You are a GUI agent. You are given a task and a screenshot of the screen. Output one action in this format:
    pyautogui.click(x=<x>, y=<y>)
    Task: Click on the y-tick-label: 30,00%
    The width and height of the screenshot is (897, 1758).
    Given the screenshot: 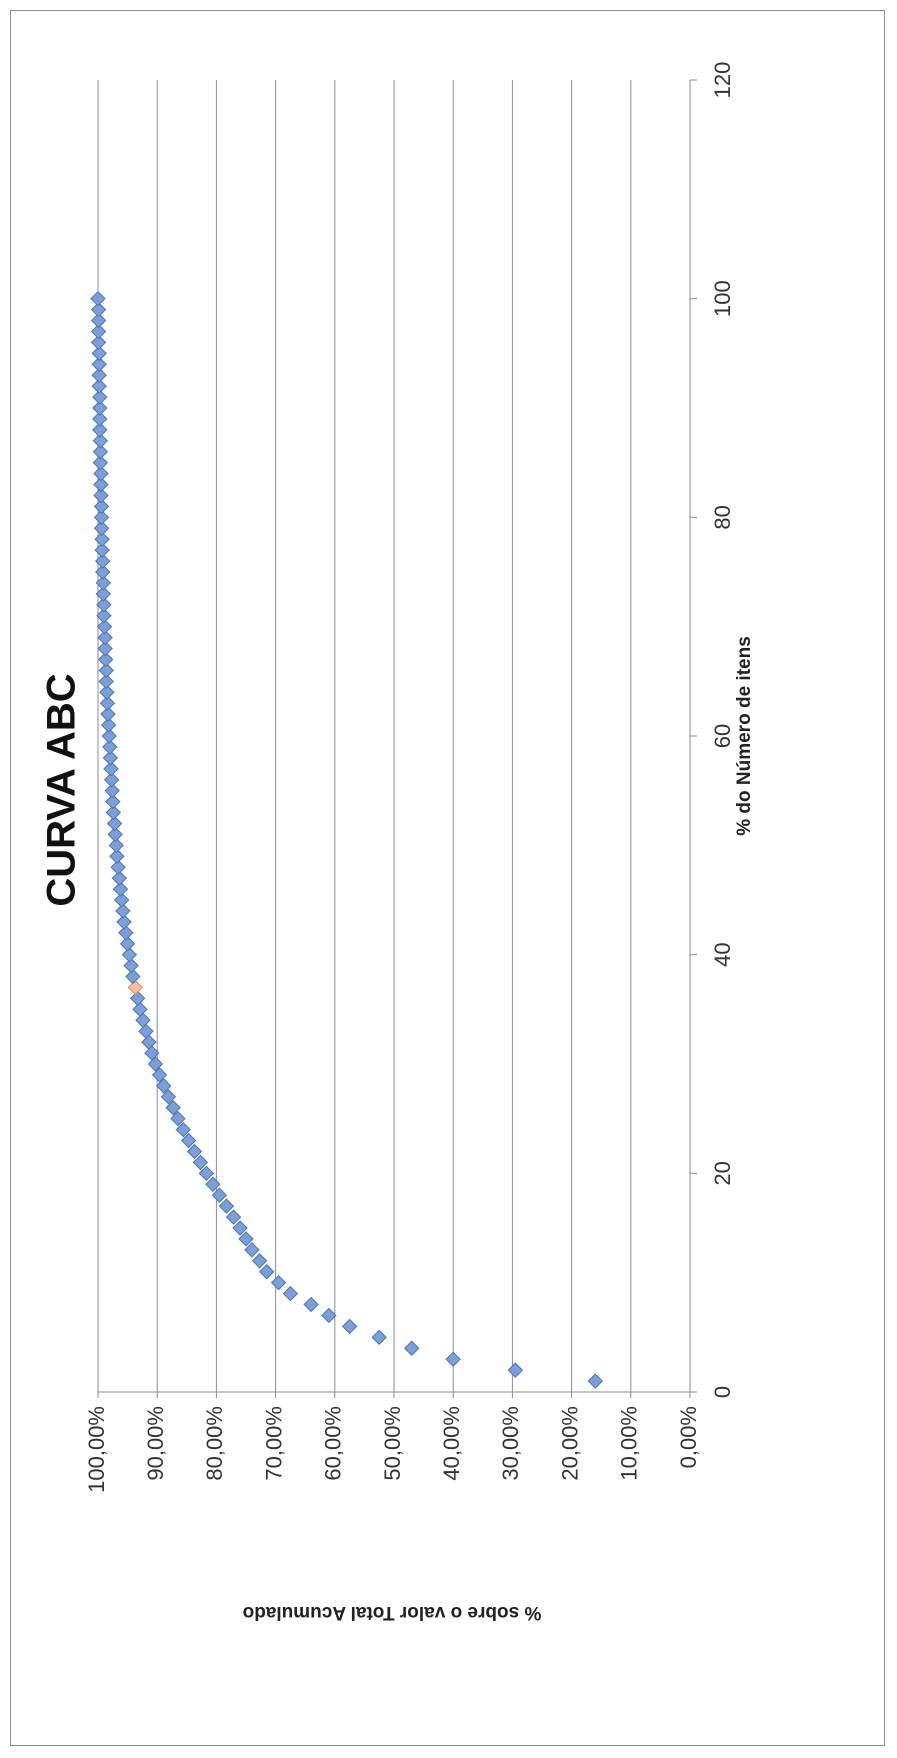 What is the action you would take?
    pyautogui.click(x=510, y=1443)
    